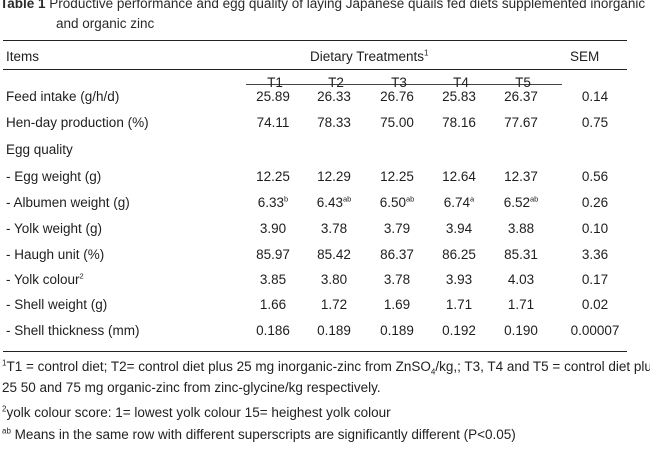 Image resolution: width=650 pixels, height=450 pixels. I want to click on table-cell: 3.88, so click(521, 229).